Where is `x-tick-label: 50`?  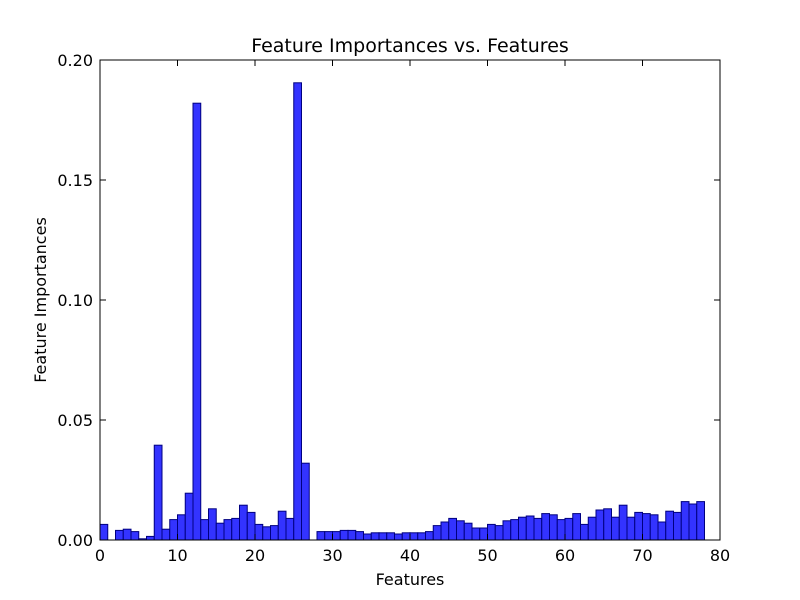 x-tick-label: 50 is located at coordinates (487, 555).